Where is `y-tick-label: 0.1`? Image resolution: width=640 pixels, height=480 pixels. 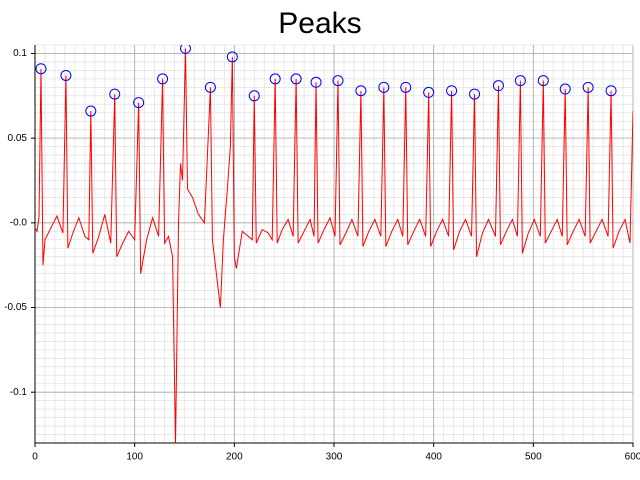
y-tick-label: 0.1 is located at coordinates (20, 53).